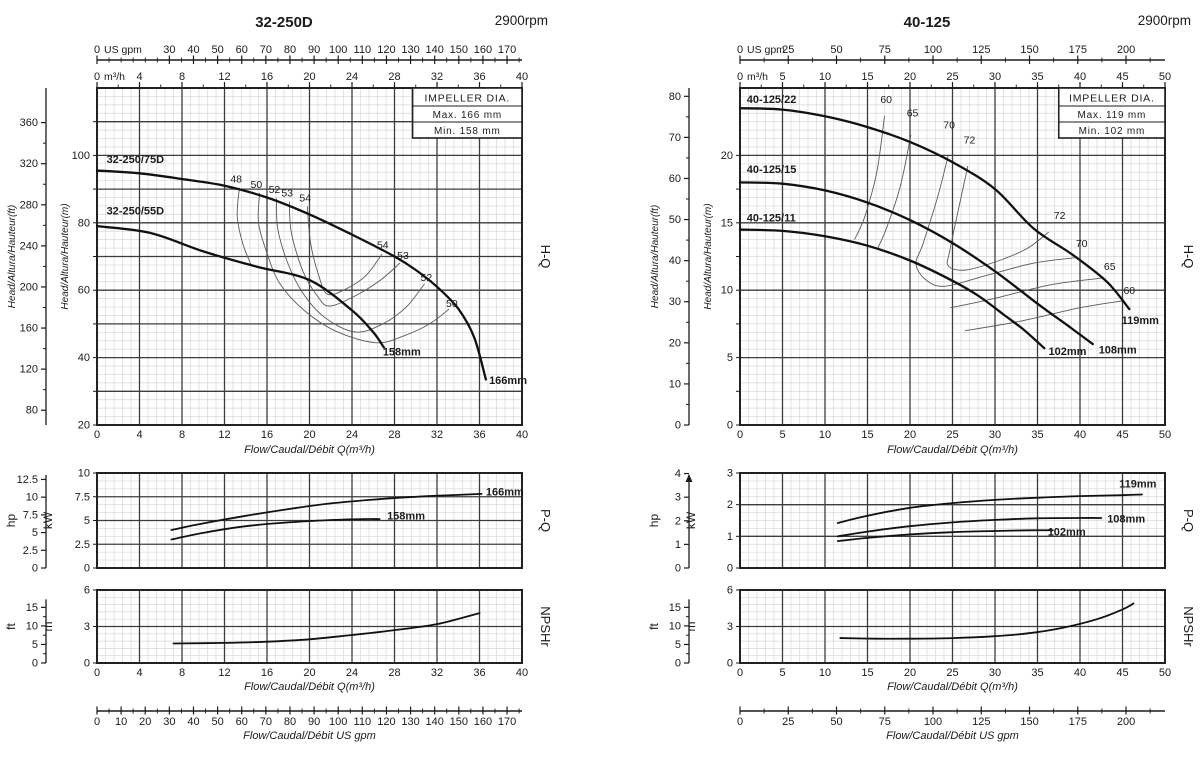  What do you see at coordinates (136, 160) in the screenshot?
I see `curve-name-label: 32-250/75D` at bounding box center [136, 160].